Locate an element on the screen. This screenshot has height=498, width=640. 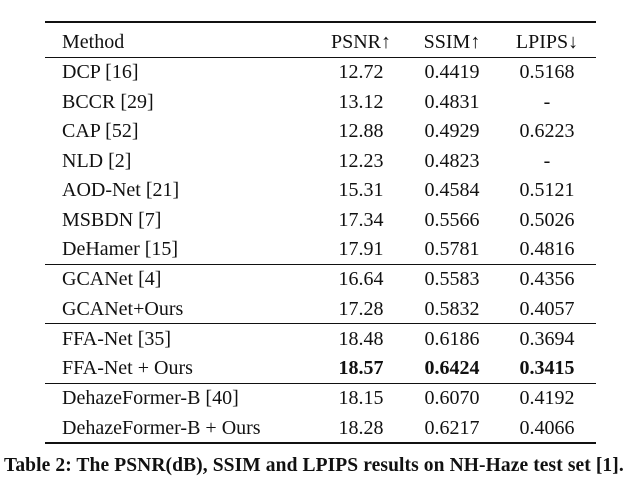
cell-value: 0.4192 is located at coordinates (547, 398).